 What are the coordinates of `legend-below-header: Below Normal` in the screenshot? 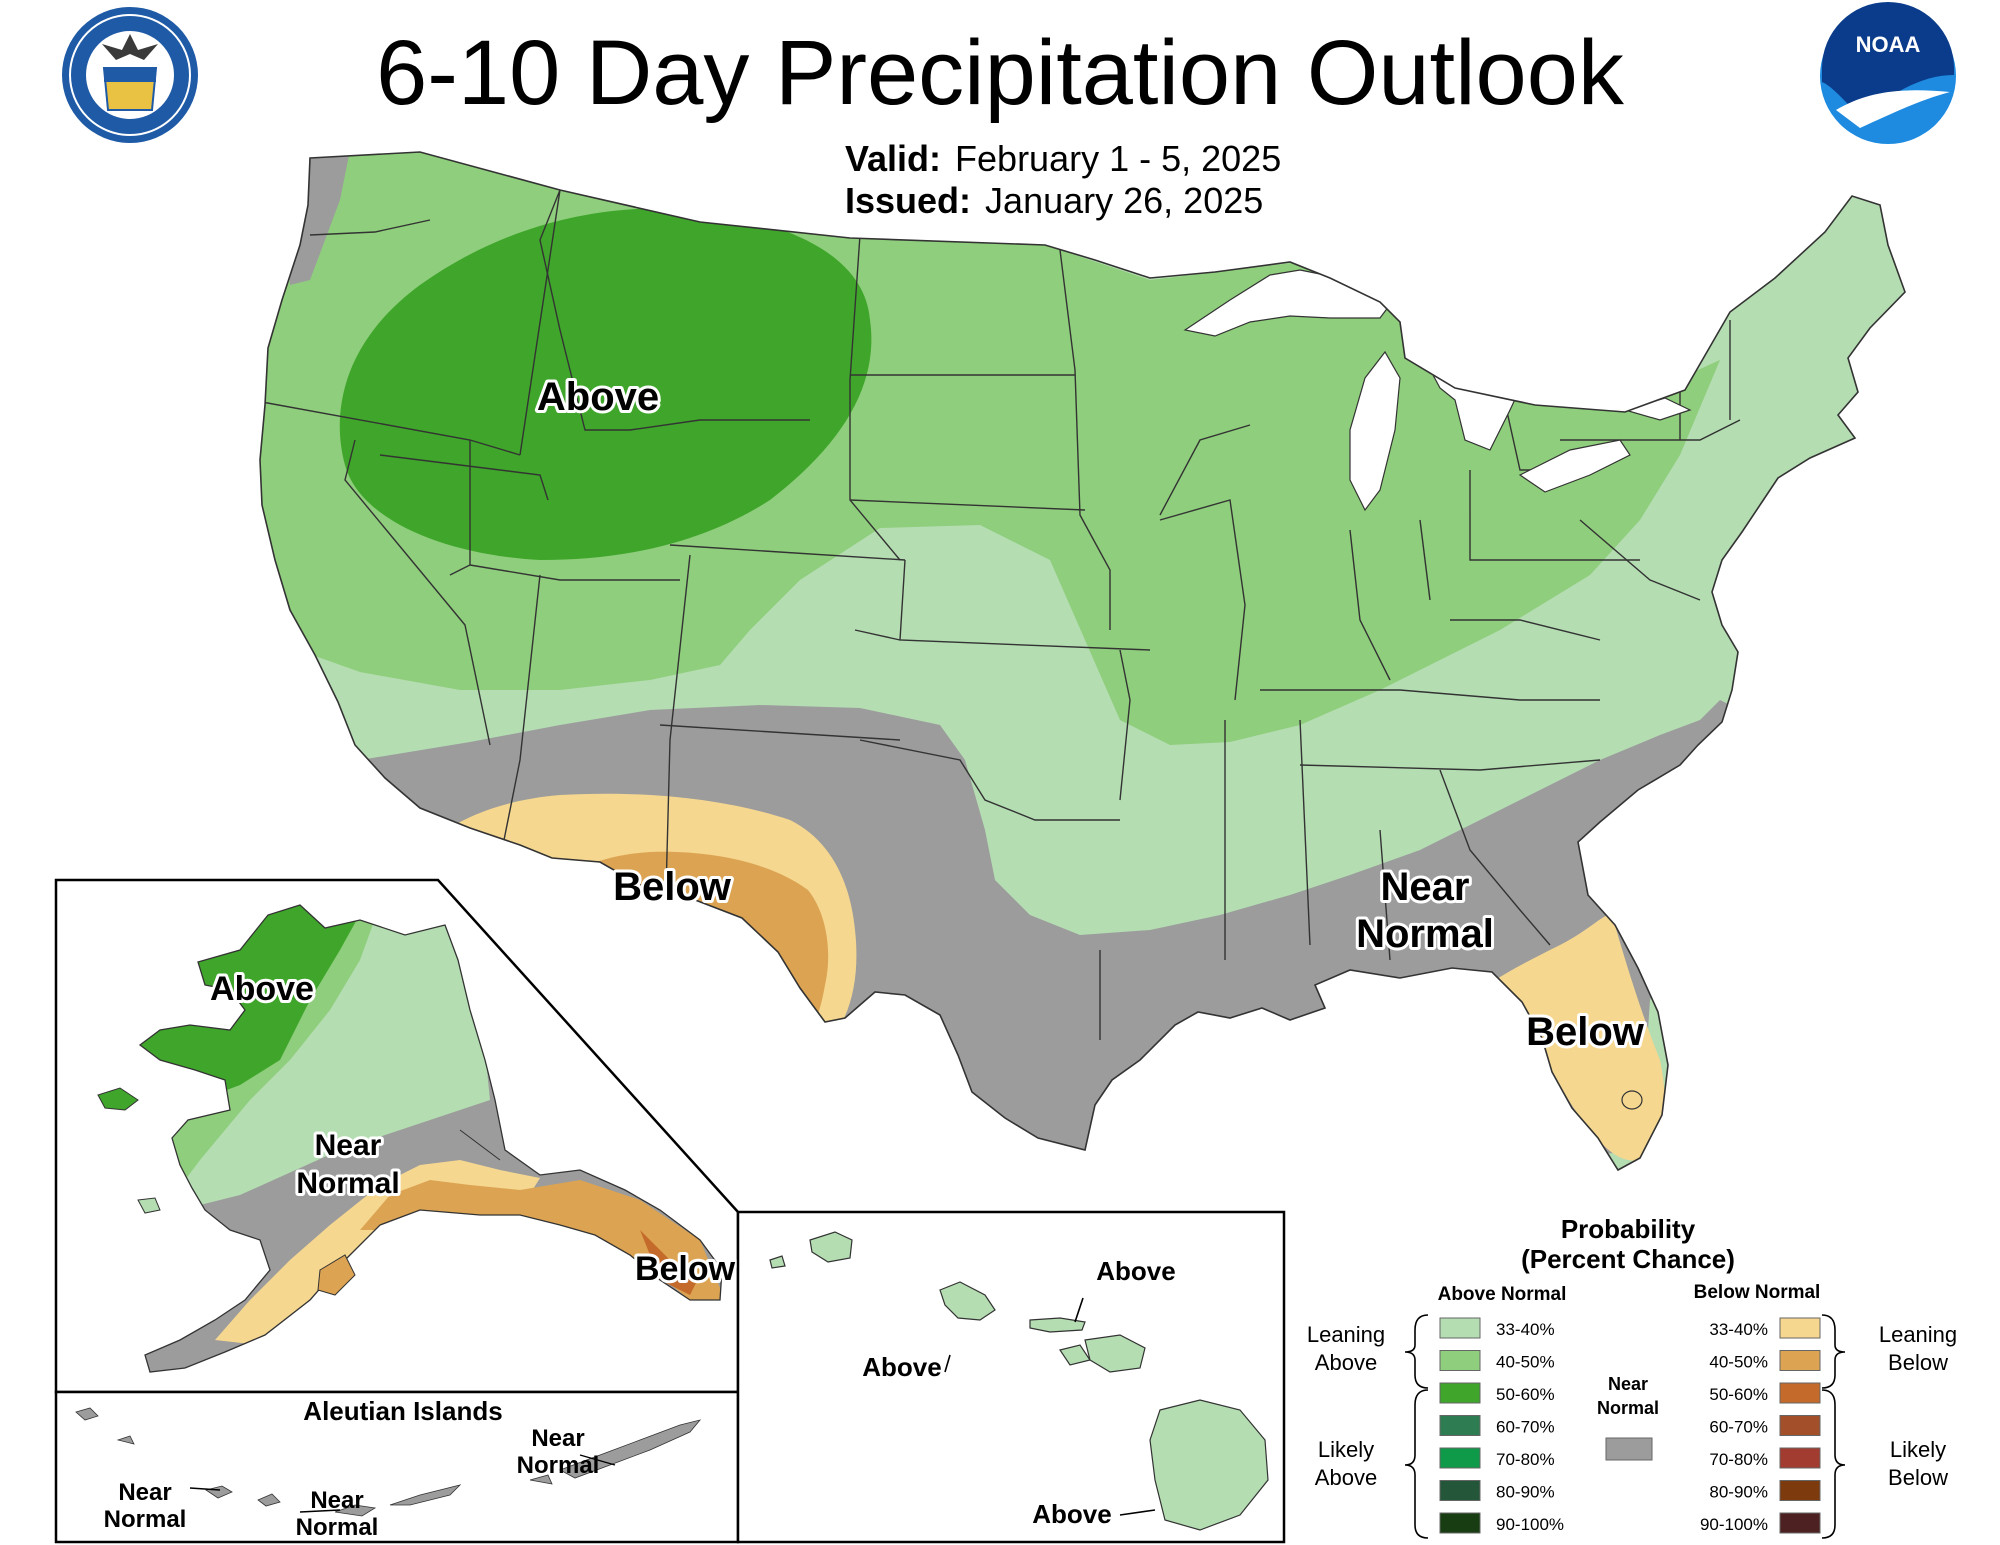 It's located at (1757, 1292).